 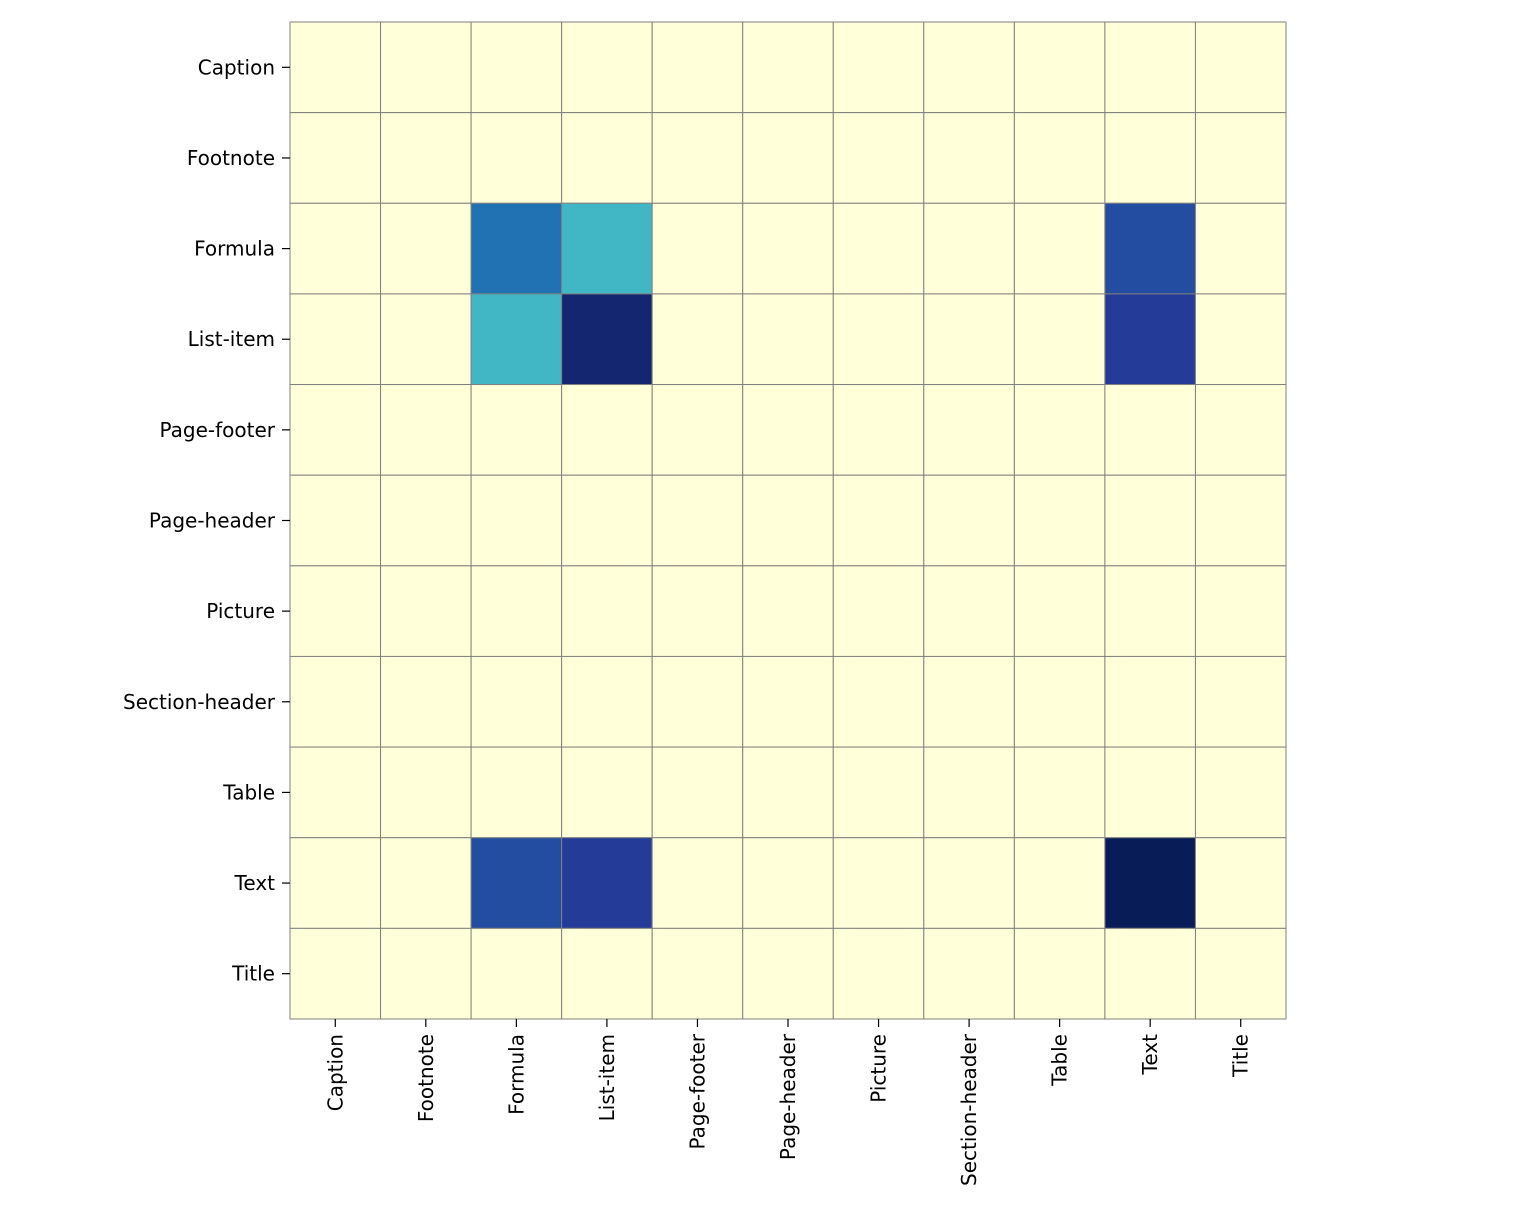 I want to click on heatmap-cell-table-table, so click(x=1059, y=792).